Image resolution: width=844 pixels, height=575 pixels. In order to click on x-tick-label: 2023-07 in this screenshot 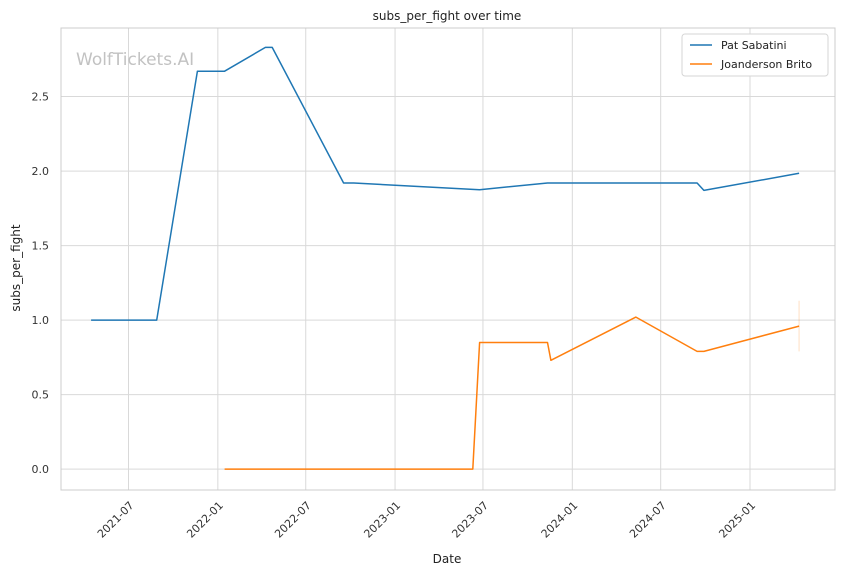, I will do `click(470, 520)`.